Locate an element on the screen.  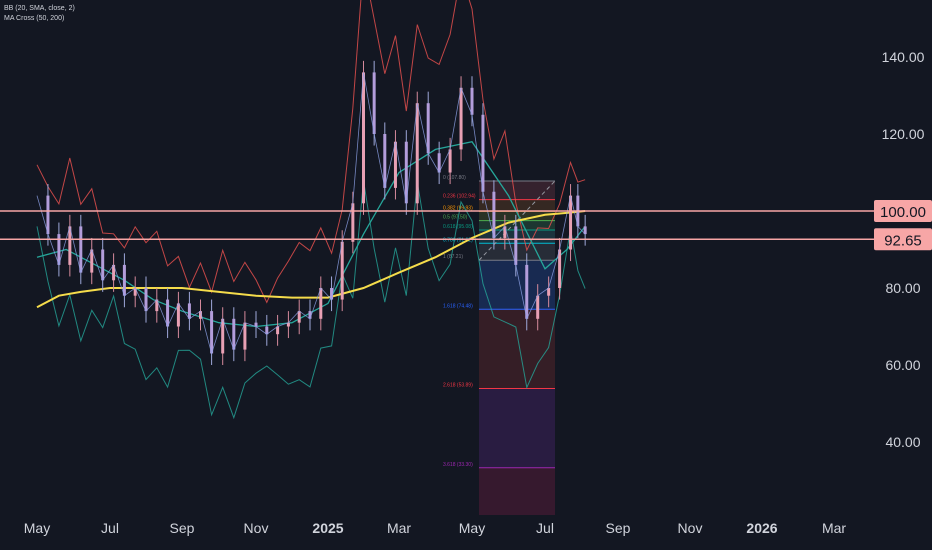
fib-level-label: 0.5 (97.50) is located at coordinates (455, 218).